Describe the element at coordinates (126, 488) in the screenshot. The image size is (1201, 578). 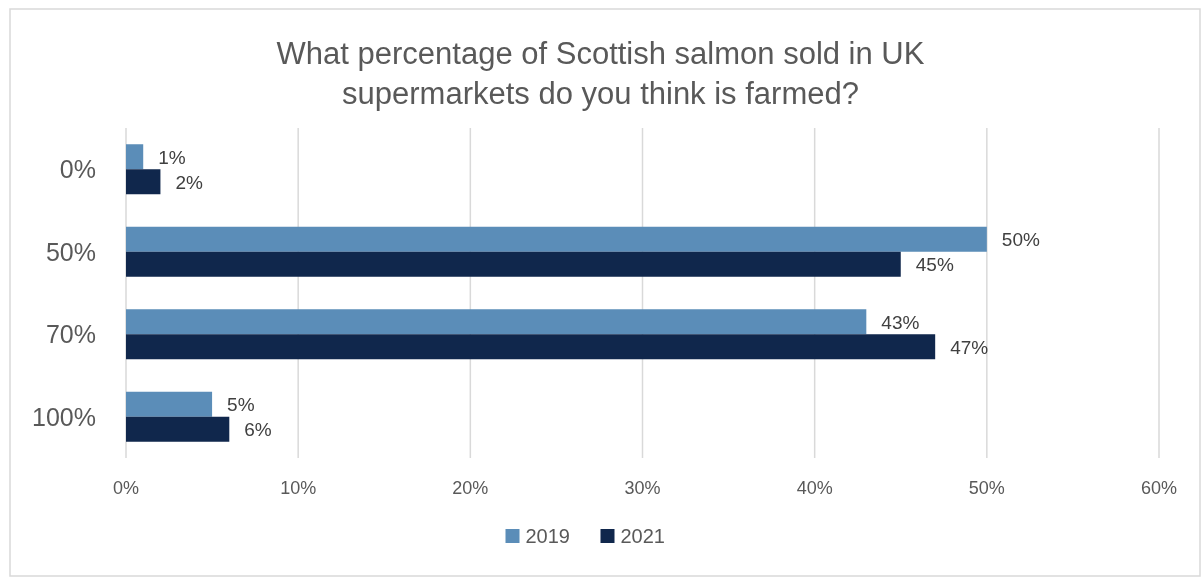
I see `x-tick-label: 0%` at that location.